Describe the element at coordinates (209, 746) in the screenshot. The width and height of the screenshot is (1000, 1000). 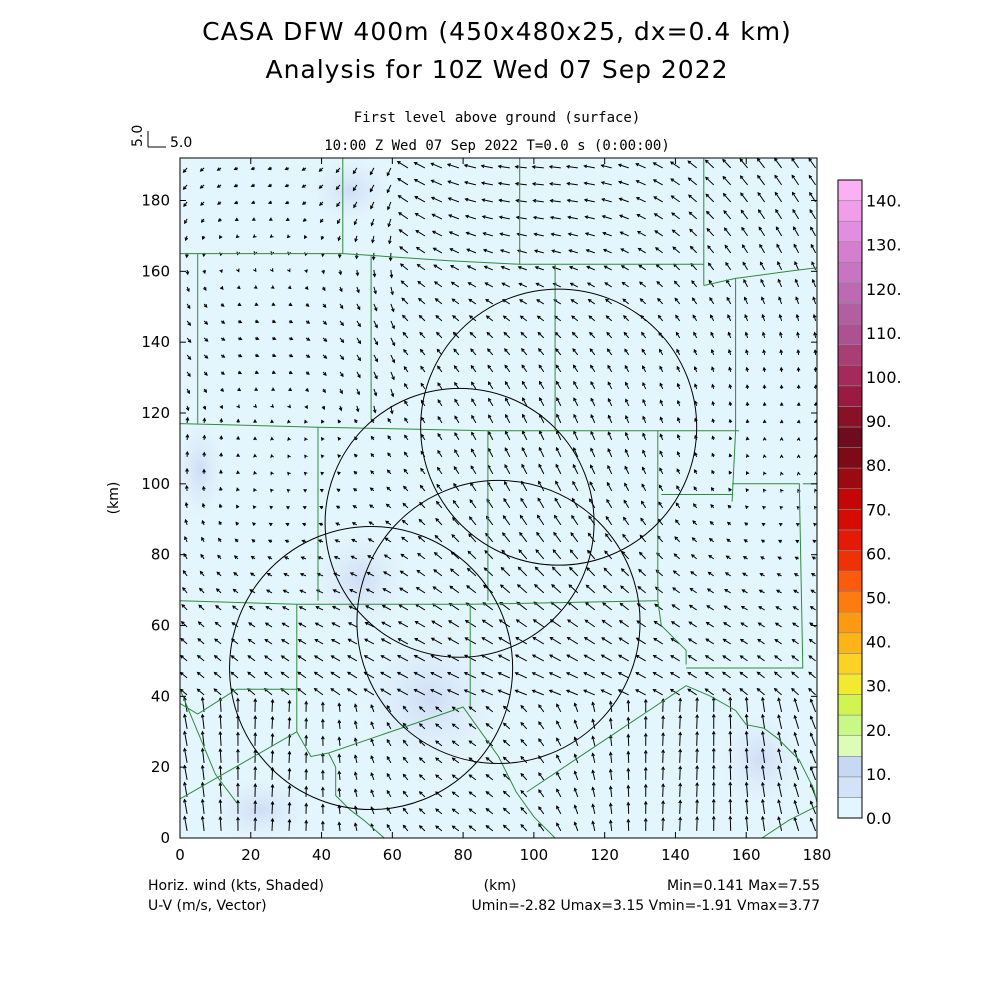
I see `county-boundary-line` at that location.